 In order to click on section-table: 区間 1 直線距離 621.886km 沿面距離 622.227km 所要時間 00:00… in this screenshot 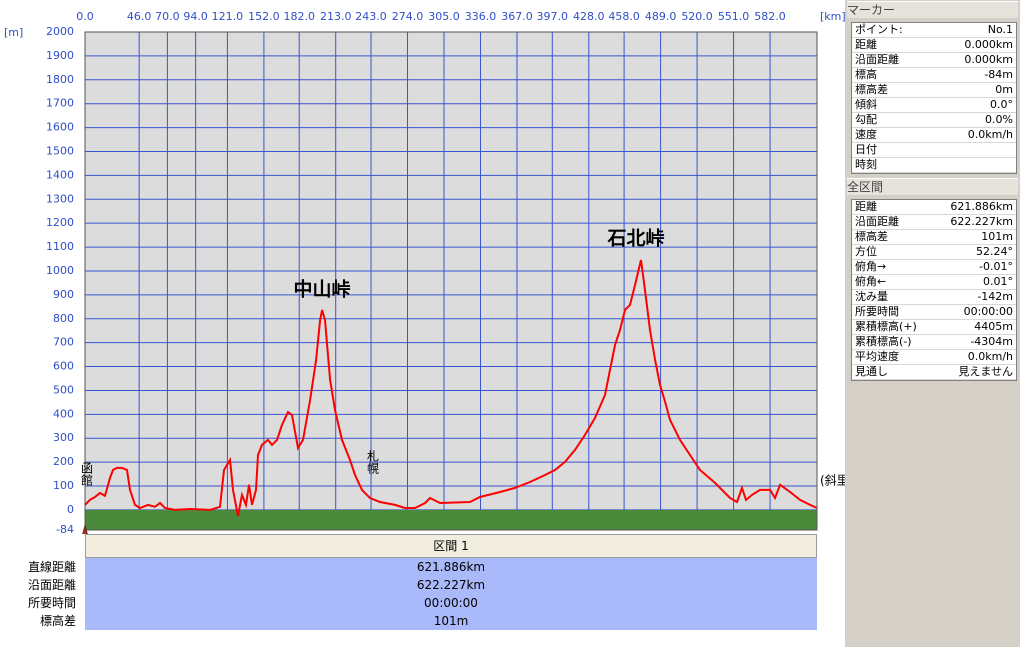, I will do `click(422, 590)`.